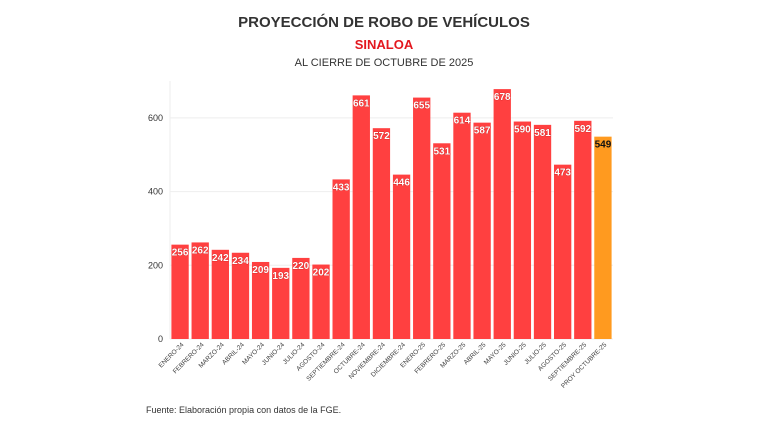 The image size is (768, 432). Describe the element at coordinates (582, 129) in the screenshot. I see `data-label: 592` at that location.